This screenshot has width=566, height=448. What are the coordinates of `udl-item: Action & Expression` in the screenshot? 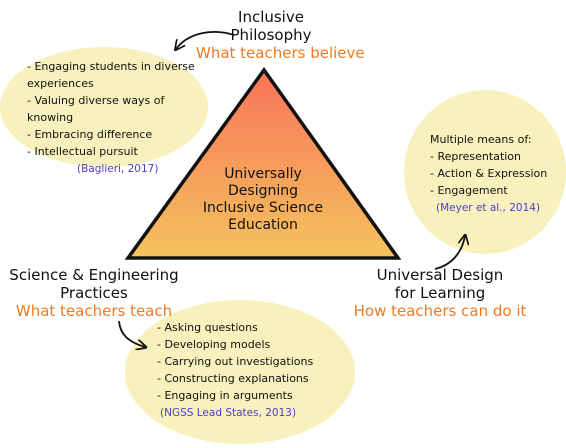 It's located at (495, 173).